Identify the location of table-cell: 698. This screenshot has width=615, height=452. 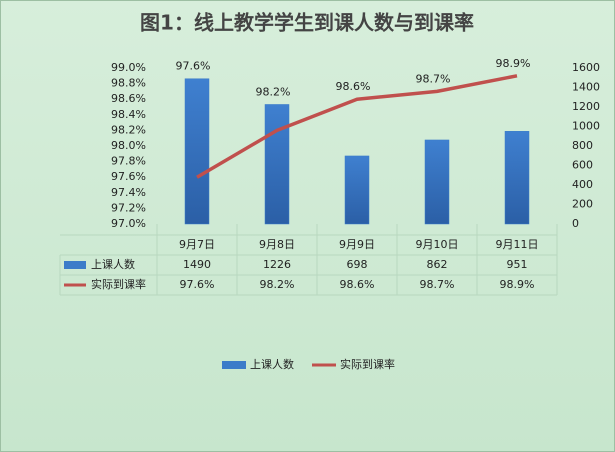
(357, 264).